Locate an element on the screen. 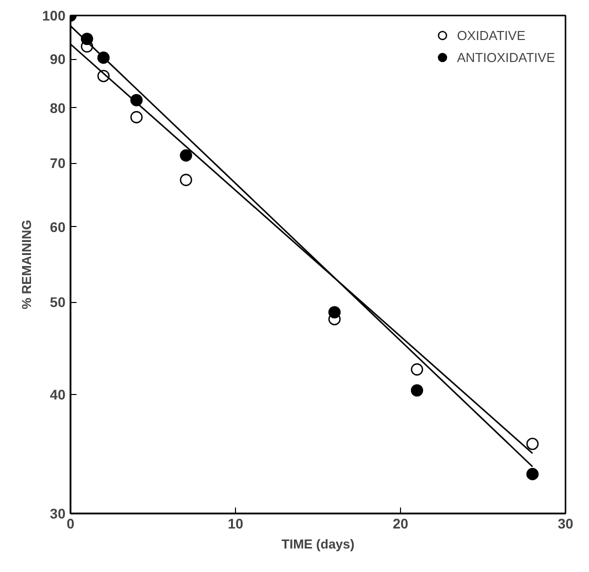 The width and height of the screenshot is (589, 572). y-tick-label: 100 is located at coordinates (54, 16).